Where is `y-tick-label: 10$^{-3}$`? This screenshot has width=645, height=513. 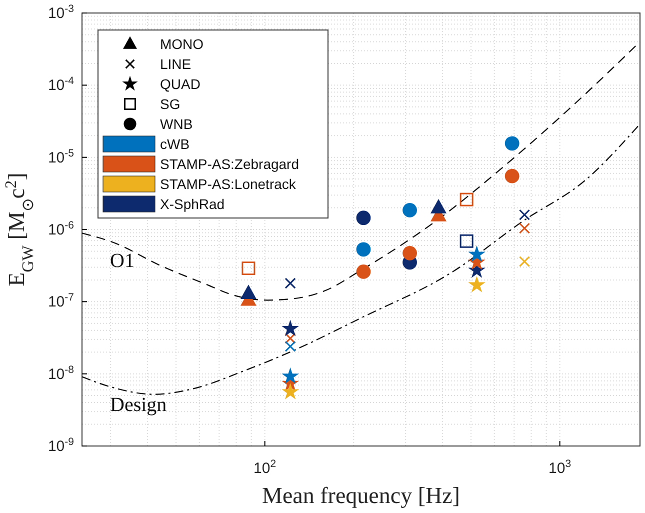 y-tick-label: 10$^{-3}$ is located at coordinates (61, 12).